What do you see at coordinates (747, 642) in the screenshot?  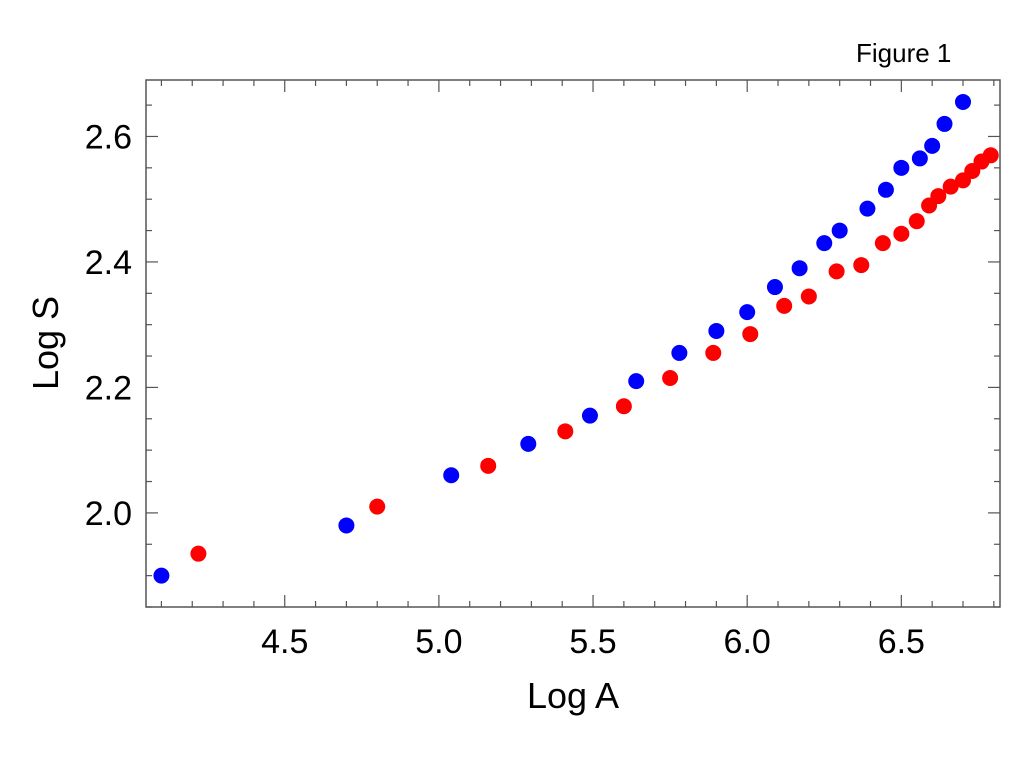 I see `x-tick-label: 6.0` at bounding box center [747, 642].